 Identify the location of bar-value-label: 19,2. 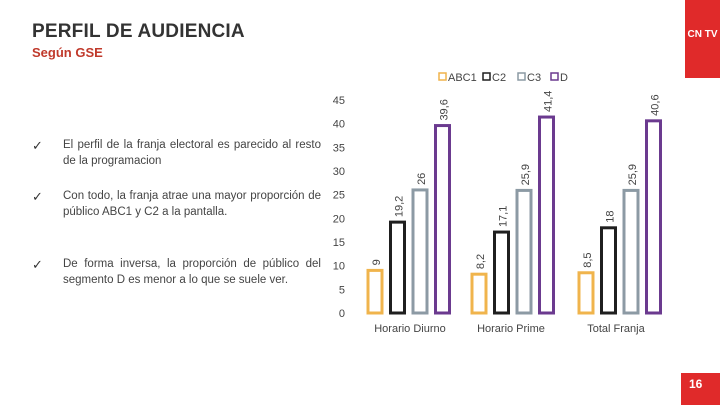
(400, 206).